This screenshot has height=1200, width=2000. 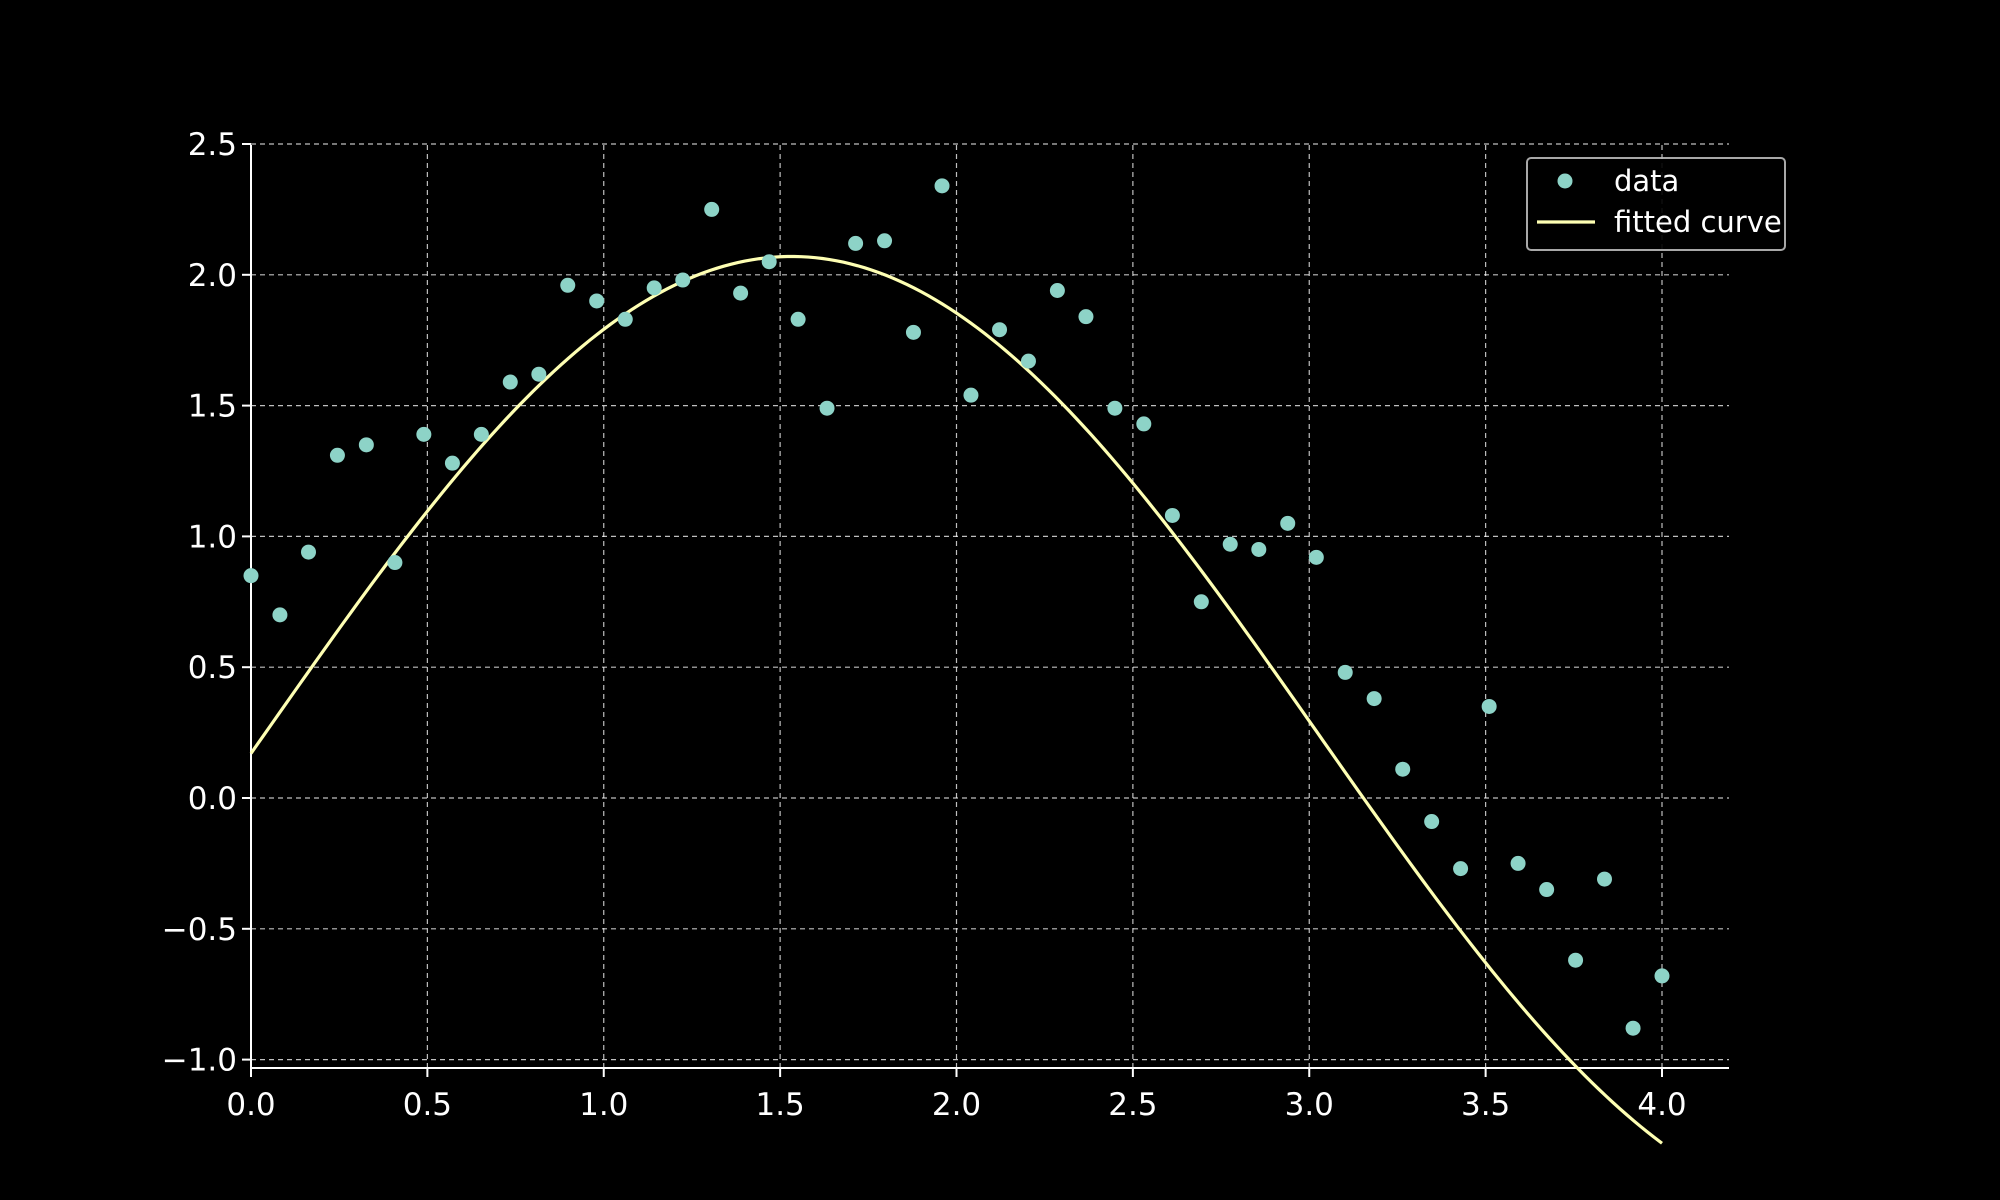 I want to click on legend: data fitted curve, so click(x=1656, y=204).